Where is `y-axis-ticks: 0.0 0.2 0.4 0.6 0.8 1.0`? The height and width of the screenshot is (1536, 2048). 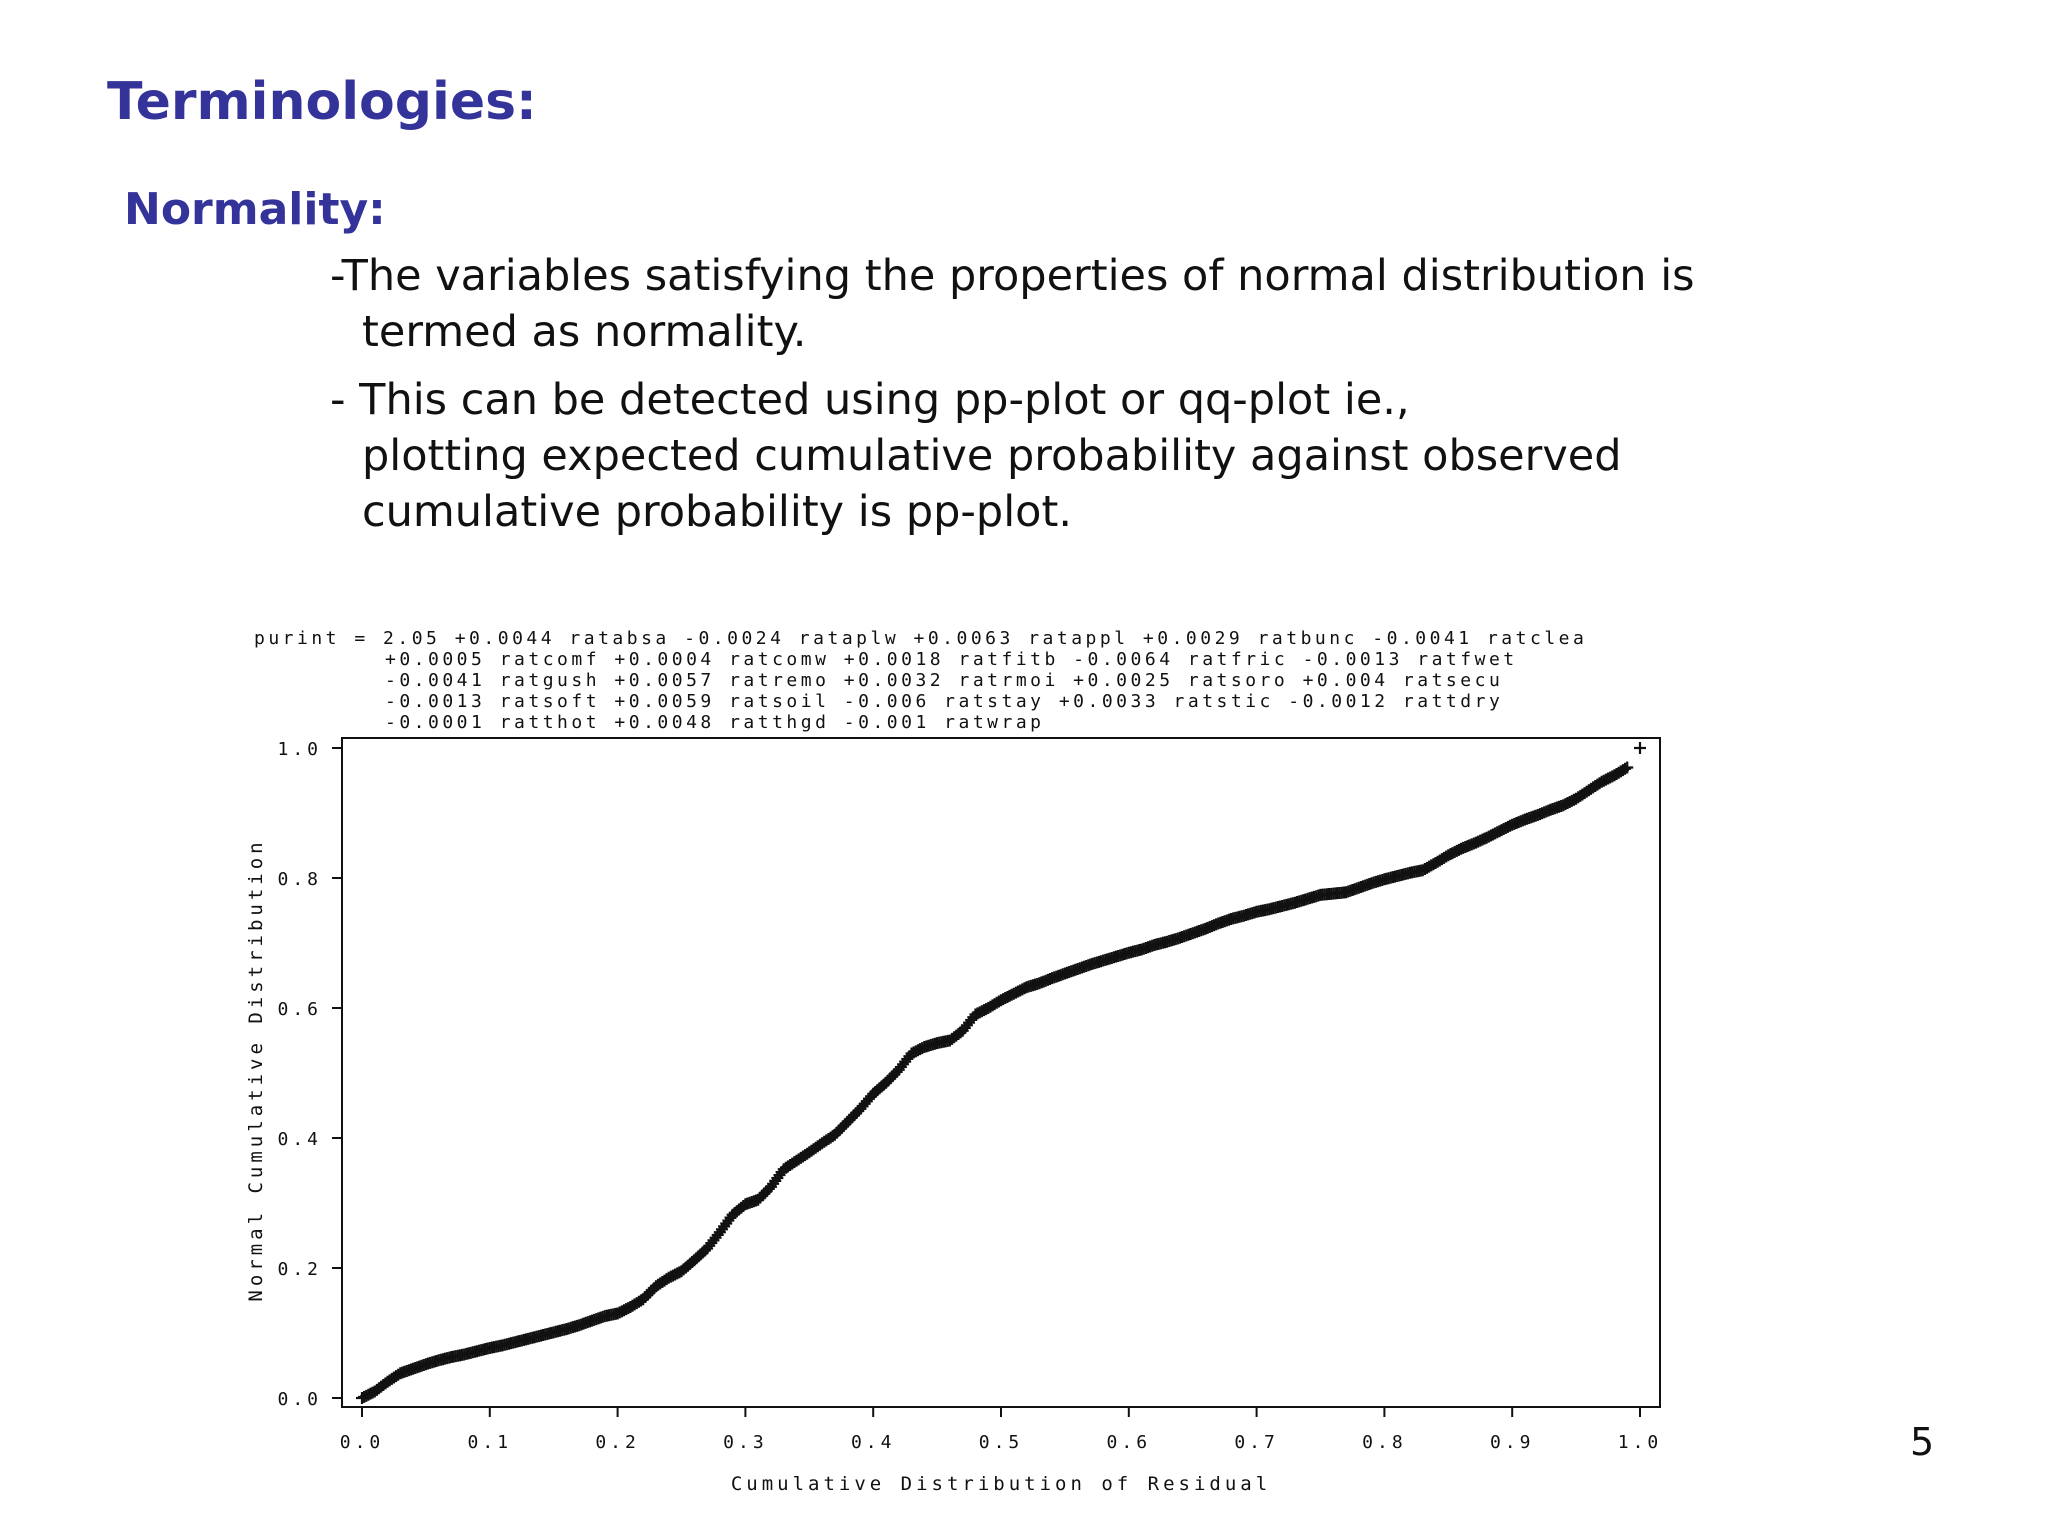
y-axis-ticks: 0.0 0.2 0.4 0.6 0.8 1.0 is located at coordinates (309, 1074).